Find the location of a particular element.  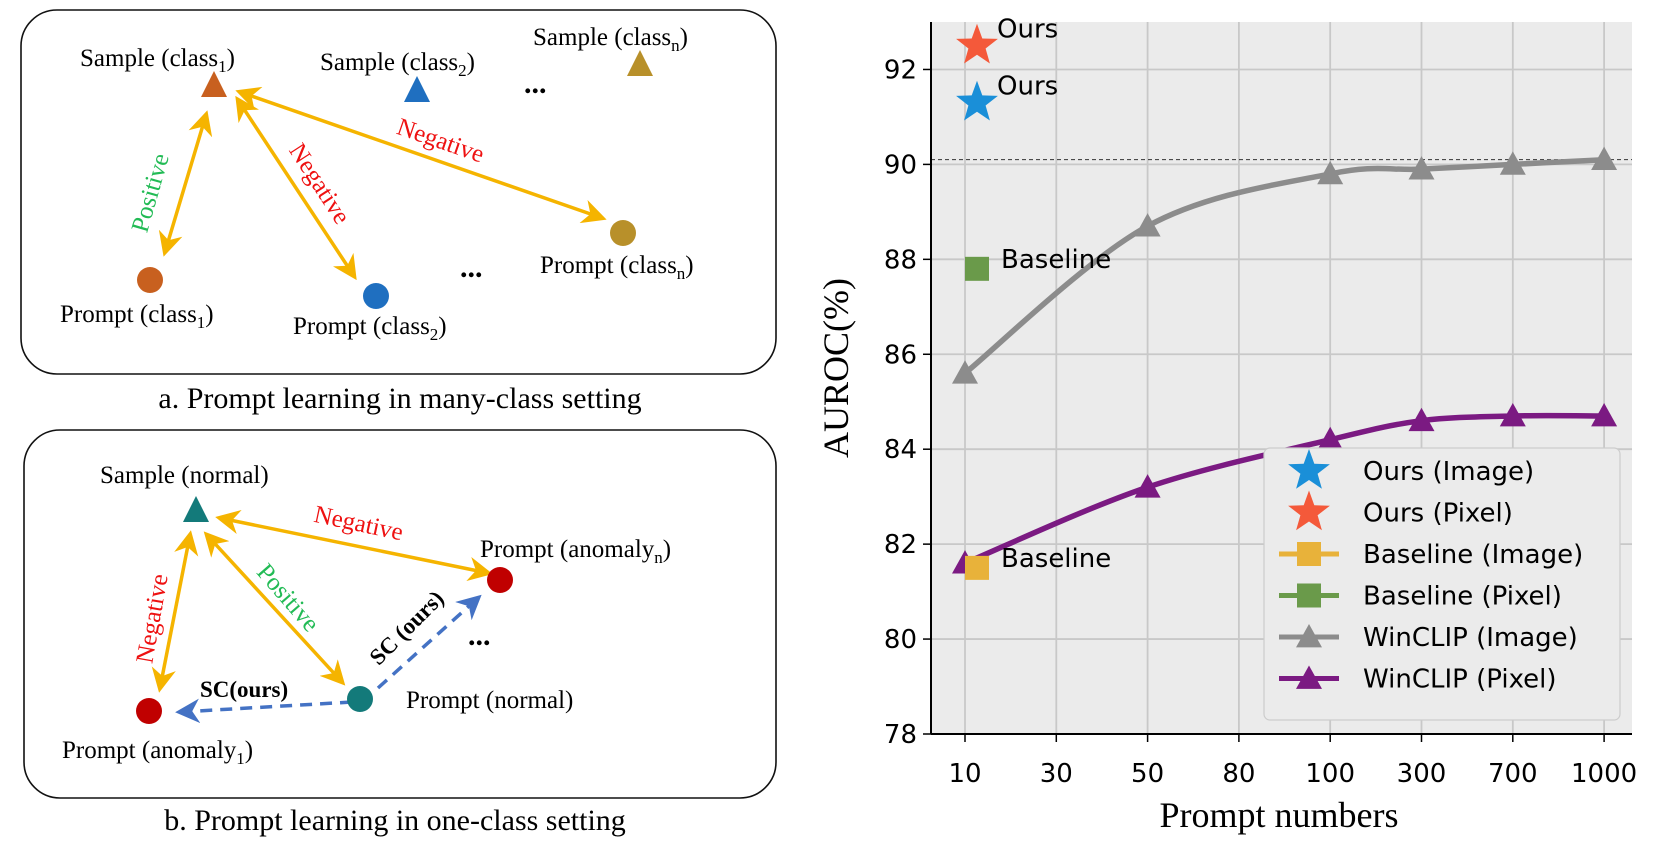

y-tick-label: 90 is located at coordinates (900, 165).